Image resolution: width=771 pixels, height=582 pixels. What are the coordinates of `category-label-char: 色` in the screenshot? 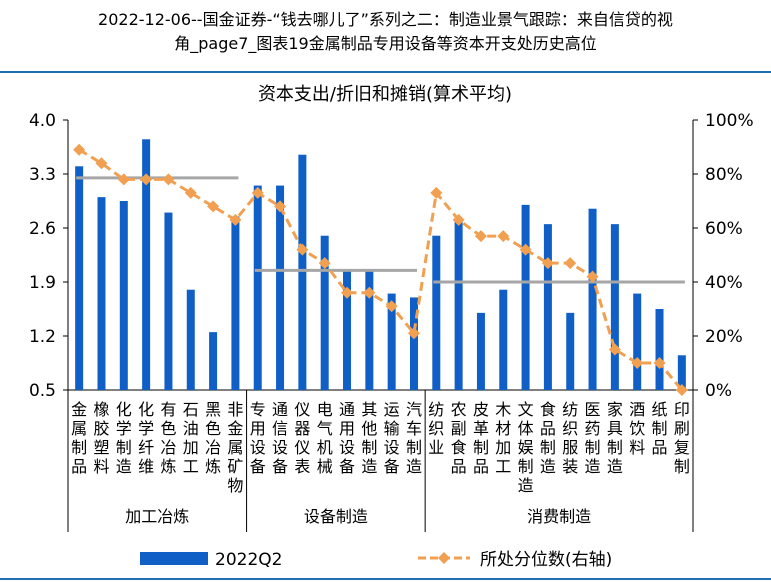 It's located at (213, 428).